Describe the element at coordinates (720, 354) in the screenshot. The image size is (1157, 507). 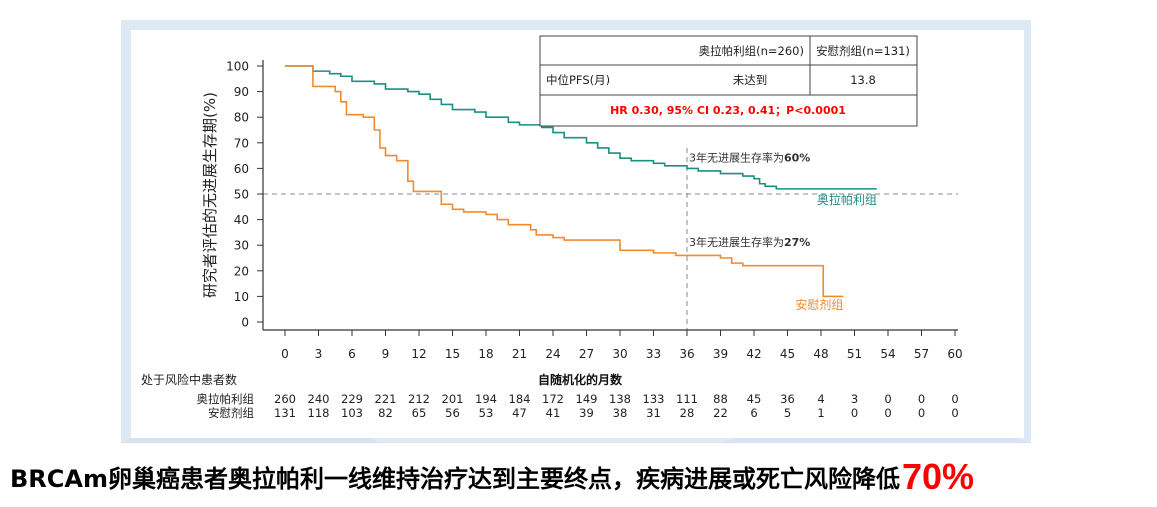
I see `x-tick-label: 39` at that location.